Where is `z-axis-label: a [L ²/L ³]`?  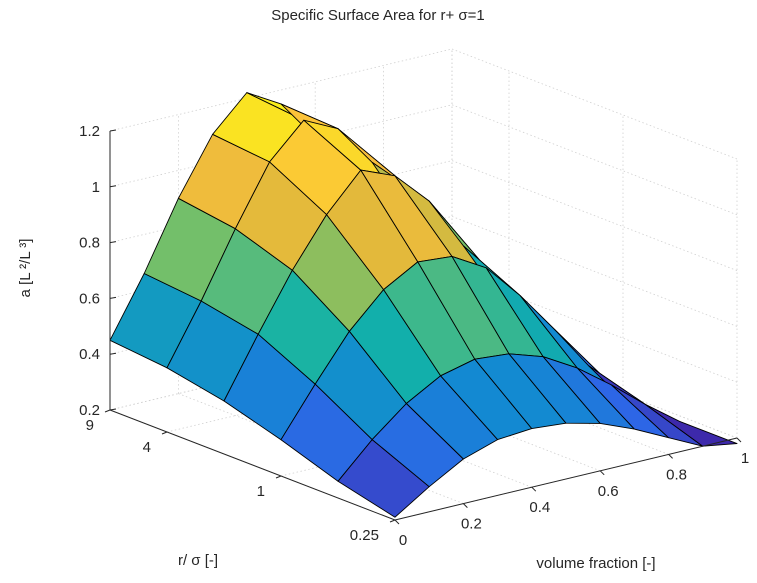
z-axis-label: a [L ²/L ³] is located at coordinates (25, 268).